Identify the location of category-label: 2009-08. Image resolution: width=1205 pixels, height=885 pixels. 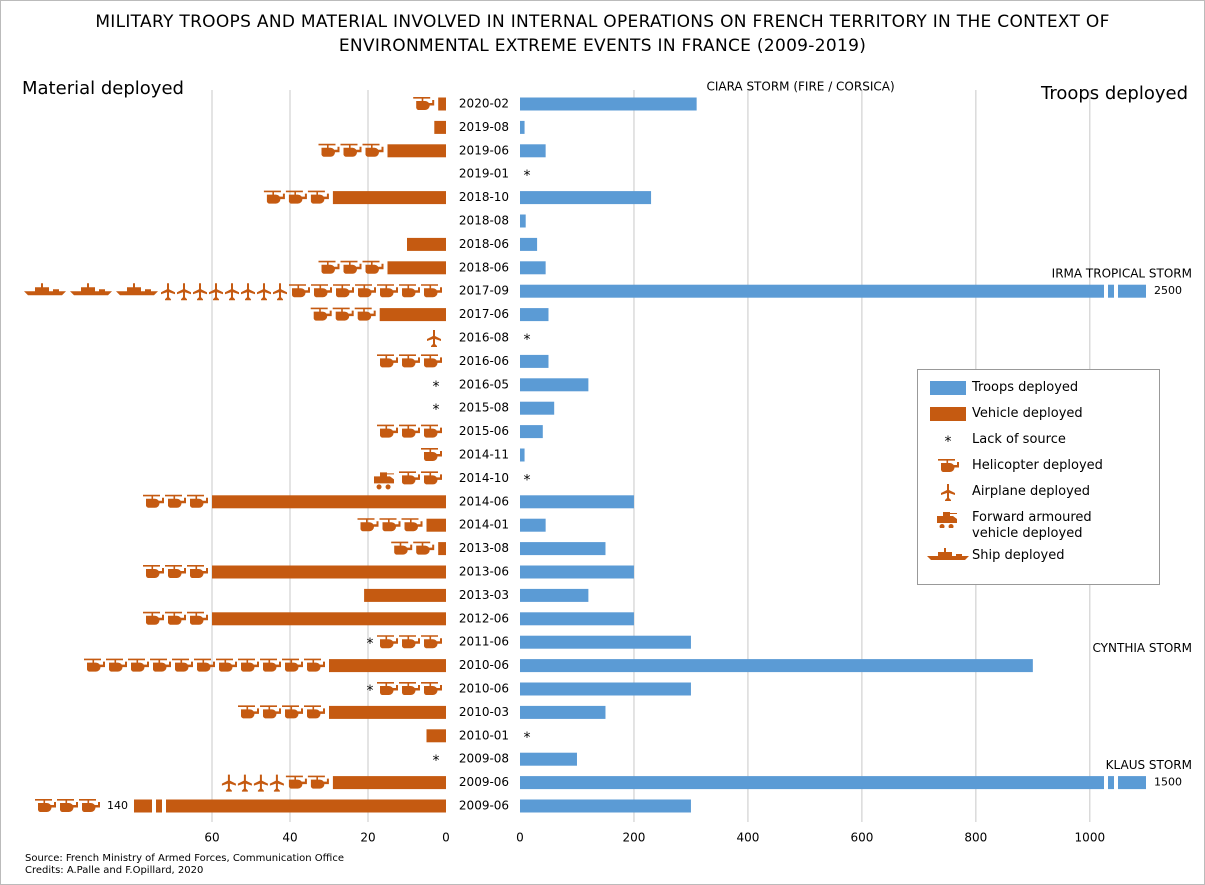
(484, 759).